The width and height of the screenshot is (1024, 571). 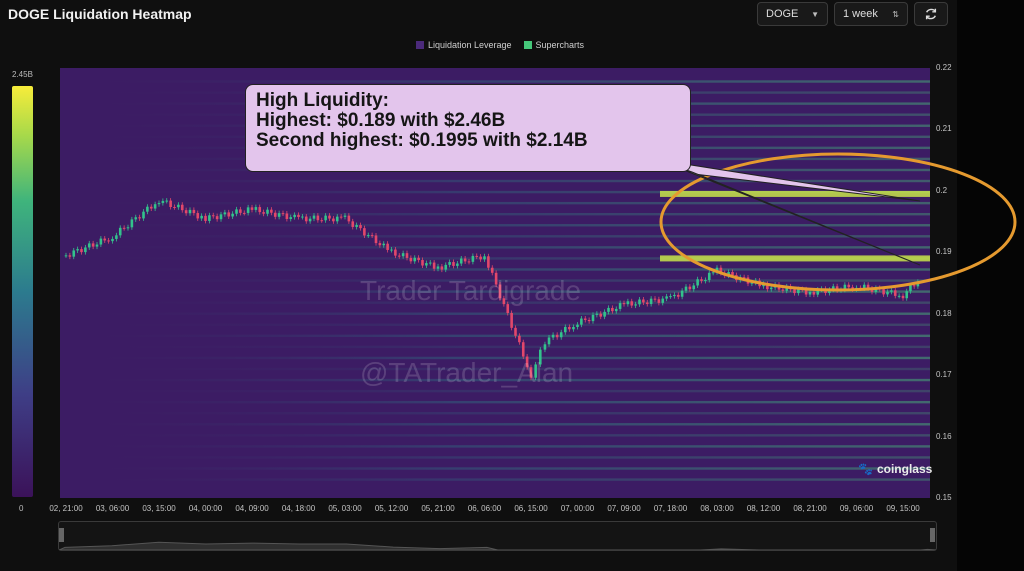 What do you see at coordinates (298, 508) in the screenshot?
I see `x-tick-label: 04, 18:00` at bounding box center [298, 508].